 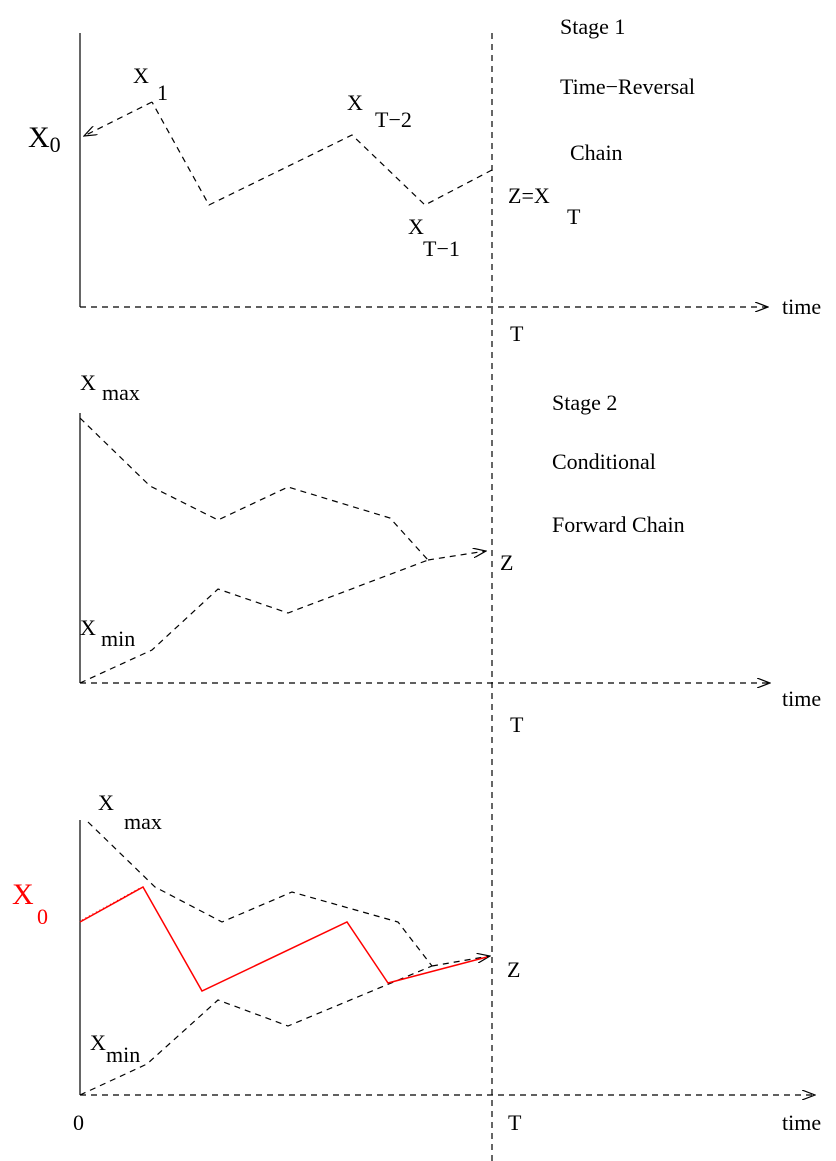 I want to click on label-xmin-2: X, so click(x=88, y=627).